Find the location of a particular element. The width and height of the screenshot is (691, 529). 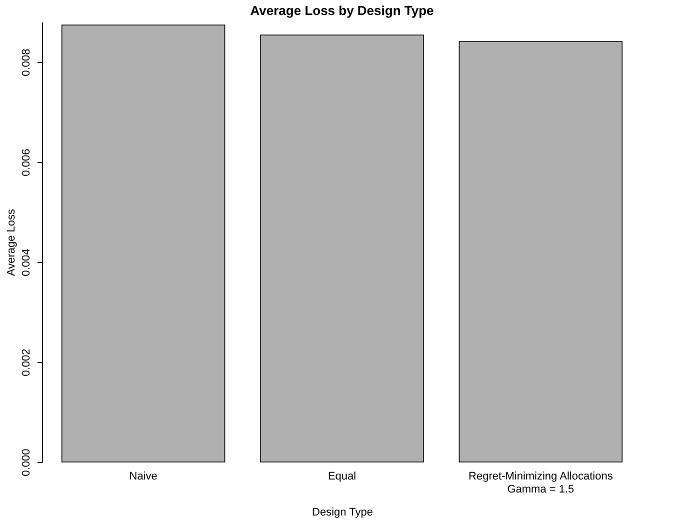

y-tick-label: 0.004 is located at coordinates (26, 262).